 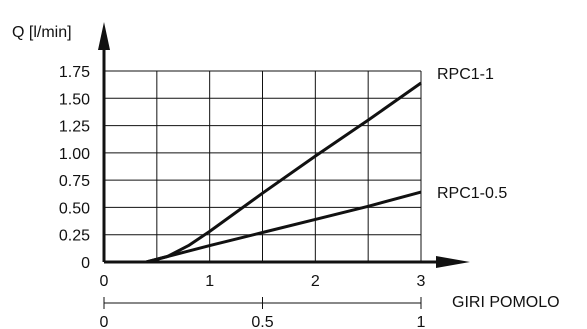 I want to click on y-axis-label: Q [l/min], so click(x=42, y=32).